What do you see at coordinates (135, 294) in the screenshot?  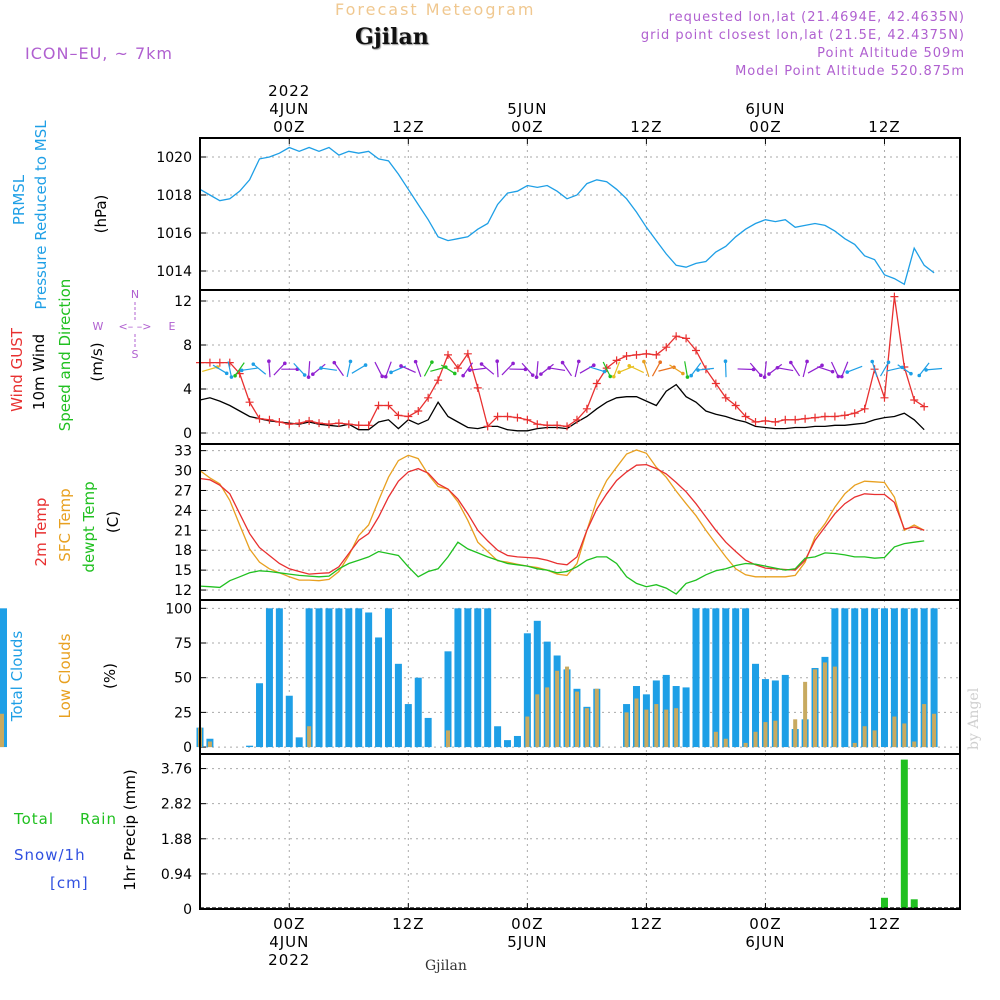 I see `compass-n: N` at bounding box center [135, 294].